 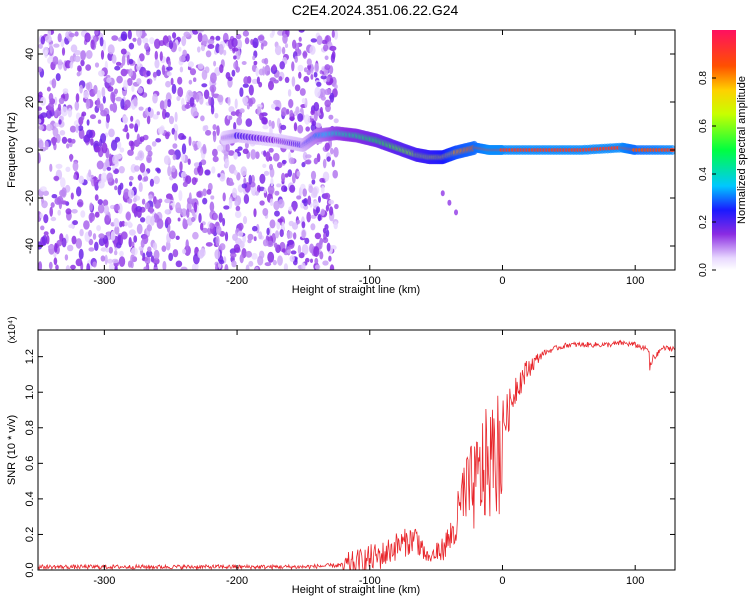 I want to click on x-tick-label: -300, so click(x=104, y=581).